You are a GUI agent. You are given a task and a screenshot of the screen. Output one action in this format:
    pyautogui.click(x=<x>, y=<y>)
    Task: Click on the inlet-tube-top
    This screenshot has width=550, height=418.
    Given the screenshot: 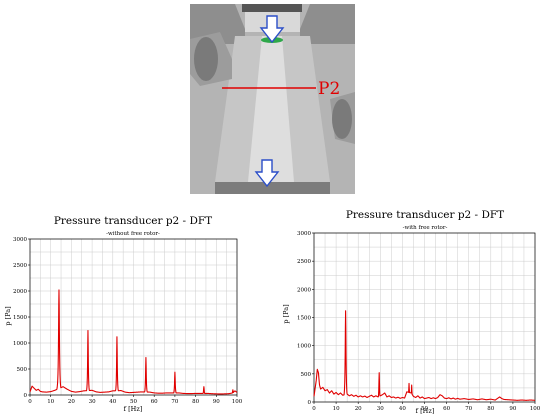 What is the action you would take?
    pyautogui.click(x=272, y=8)
    